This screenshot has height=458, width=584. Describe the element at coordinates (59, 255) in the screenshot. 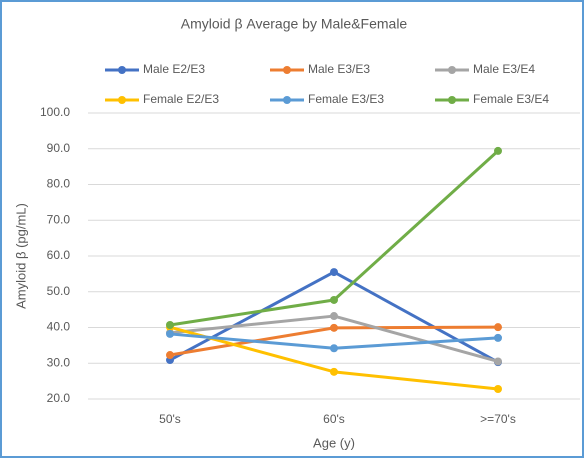

I see `y-tick-label: 60.0` at that location.